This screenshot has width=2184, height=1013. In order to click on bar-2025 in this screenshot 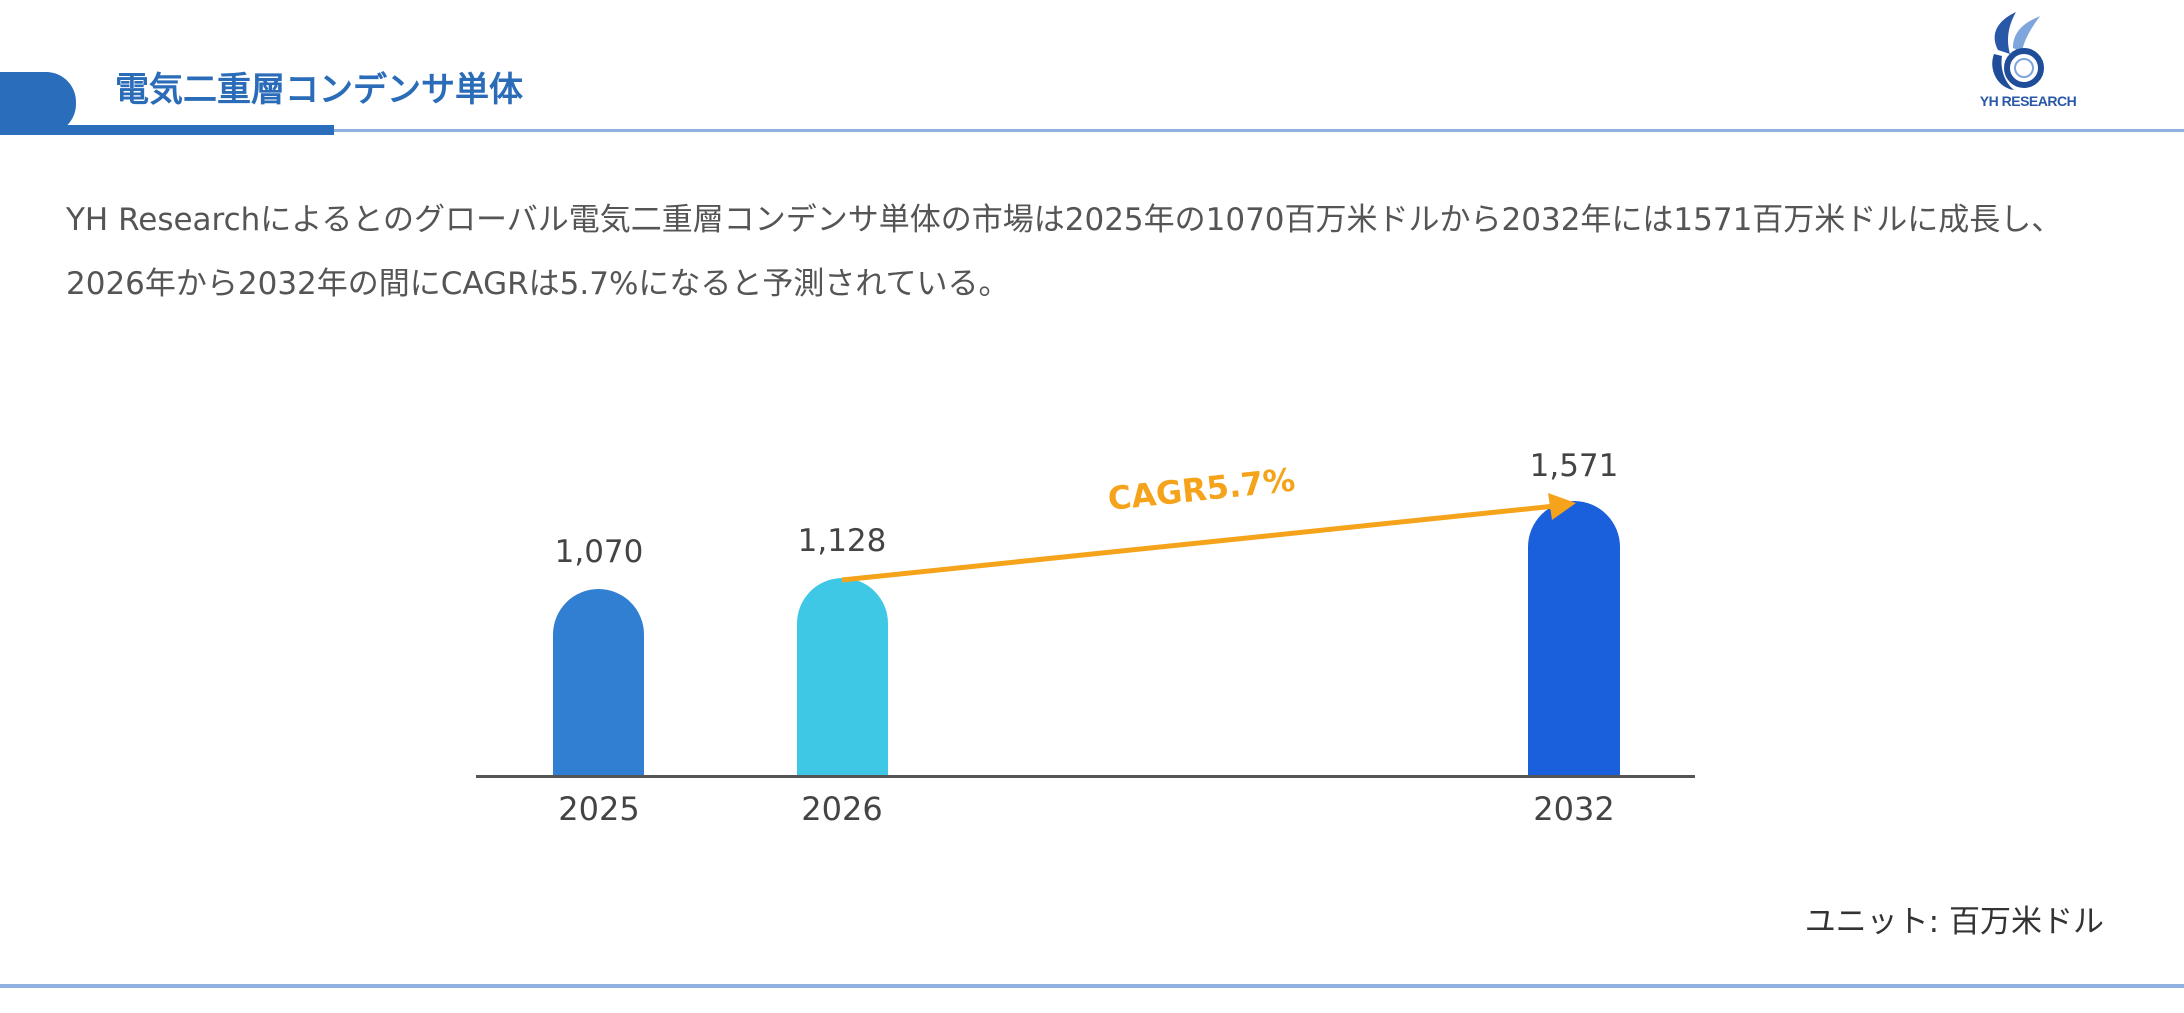, I will do `click(598, 682)`.